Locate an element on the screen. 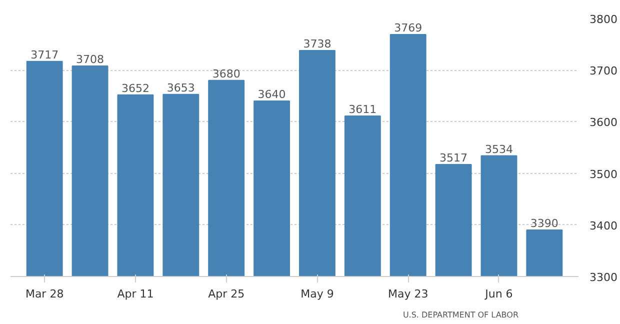  data-label: 3738 is located at coordinates (317, 43).